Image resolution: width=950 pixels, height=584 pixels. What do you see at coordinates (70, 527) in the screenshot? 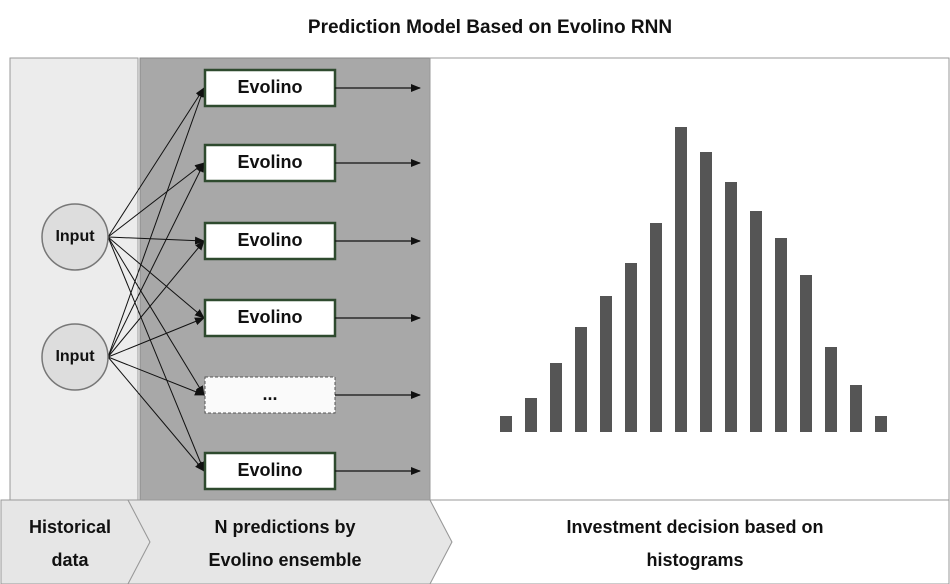
I see `stage-label: Historical` at bounding box center [70, 527].